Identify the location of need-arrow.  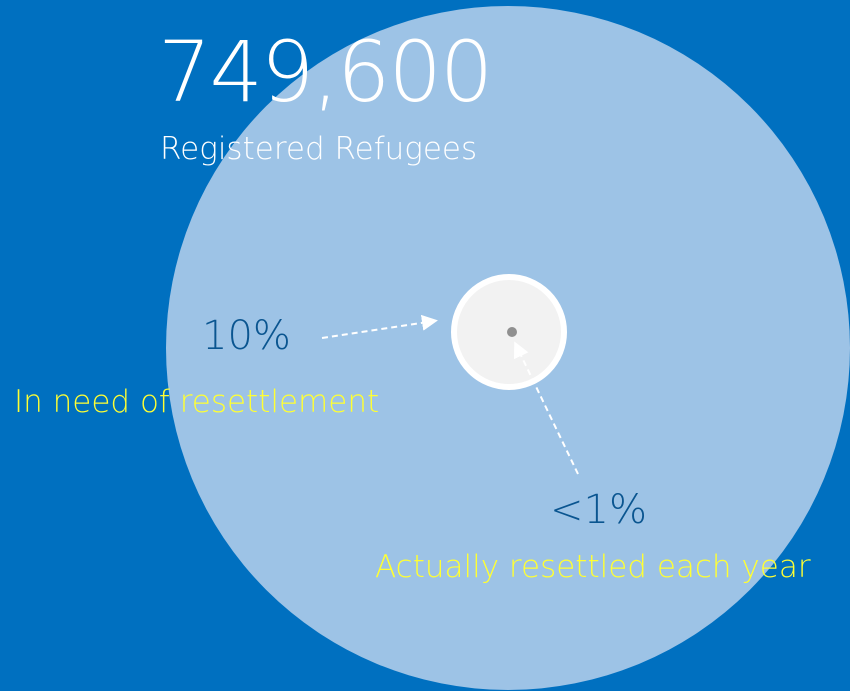
(379, 326).